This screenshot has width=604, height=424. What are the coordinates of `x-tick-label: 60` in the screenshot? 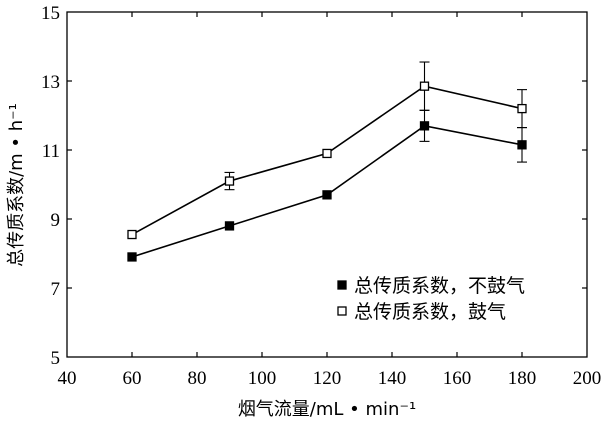 It's located at (132, 378).